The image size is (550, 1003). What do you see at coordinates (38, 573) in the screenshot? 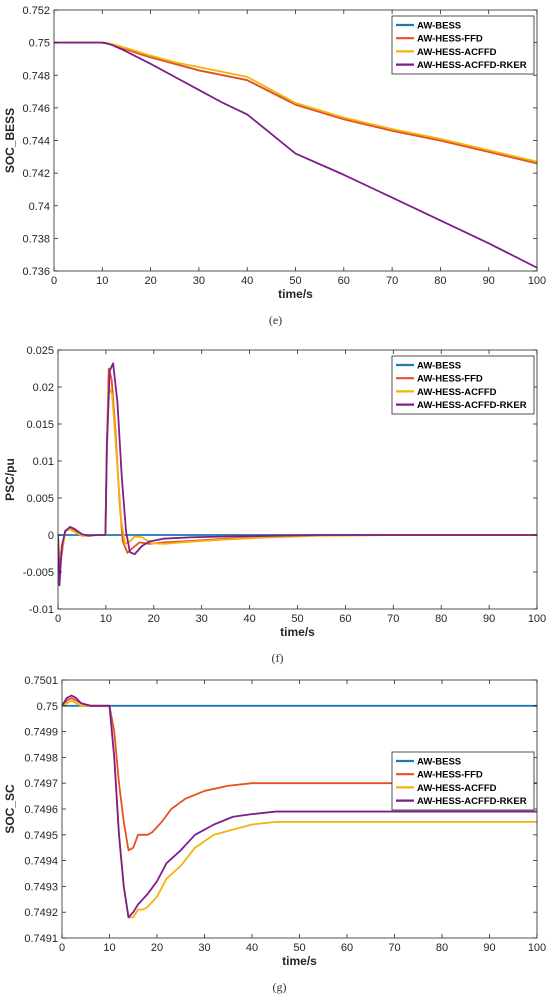
I see `y-tick-label: -0.005` at bounding box center [38, 573].